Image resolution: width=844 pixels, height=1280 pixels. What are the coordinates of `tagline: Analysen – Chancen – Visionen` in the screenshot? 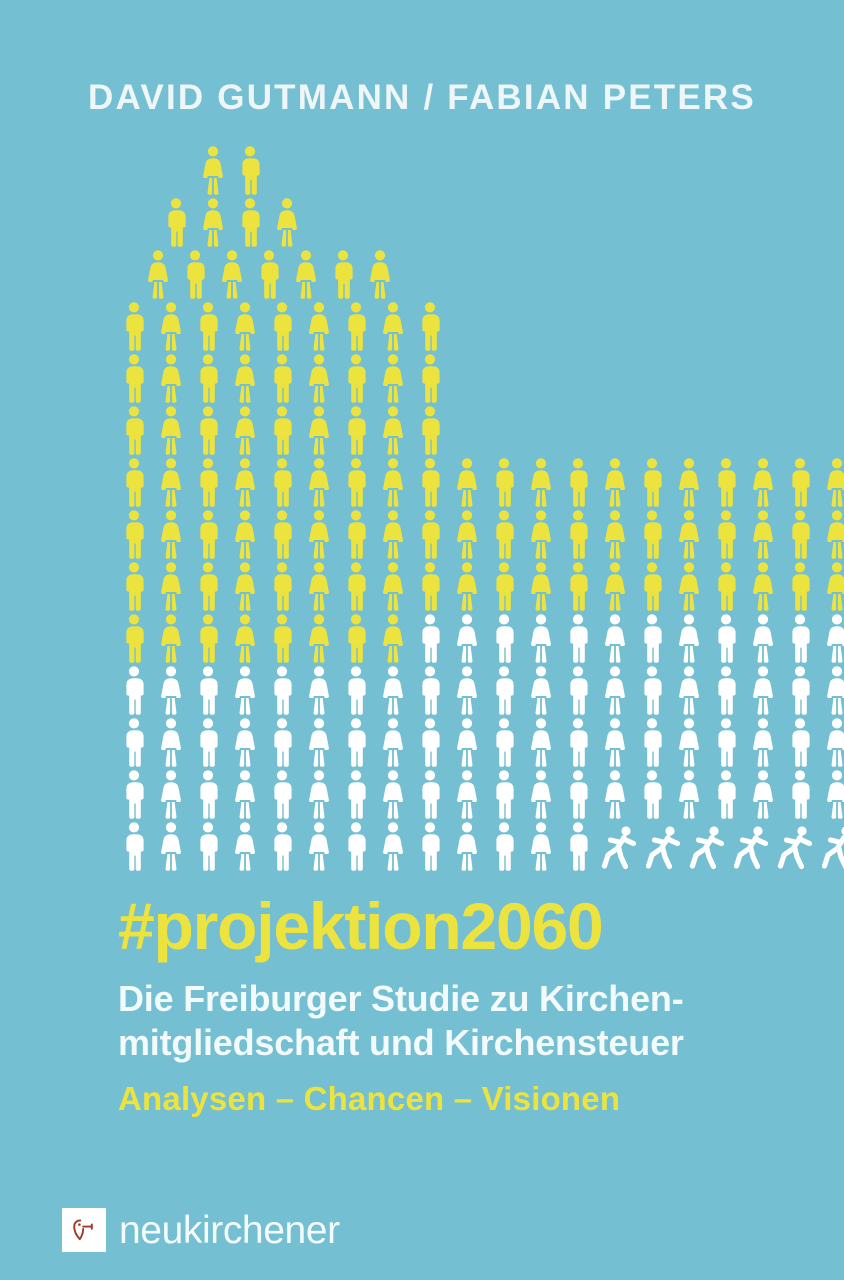 It's located at (369, 1099).